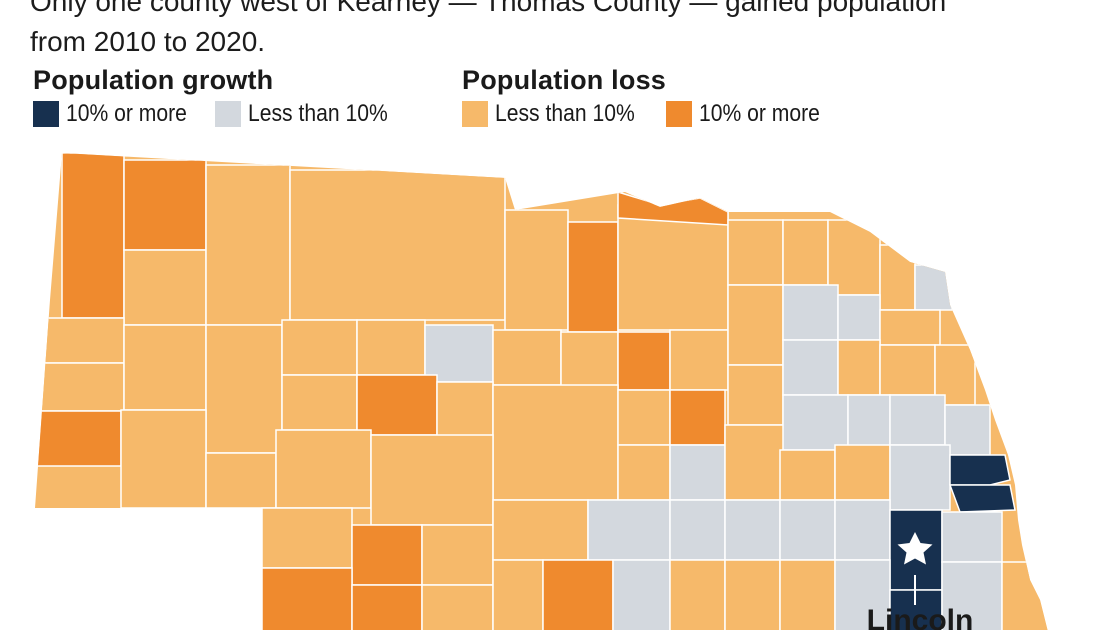  What do you see at coordinates (755, 325) in the screenshot?
I see `county-antelope` at bounding box center [755, 325].